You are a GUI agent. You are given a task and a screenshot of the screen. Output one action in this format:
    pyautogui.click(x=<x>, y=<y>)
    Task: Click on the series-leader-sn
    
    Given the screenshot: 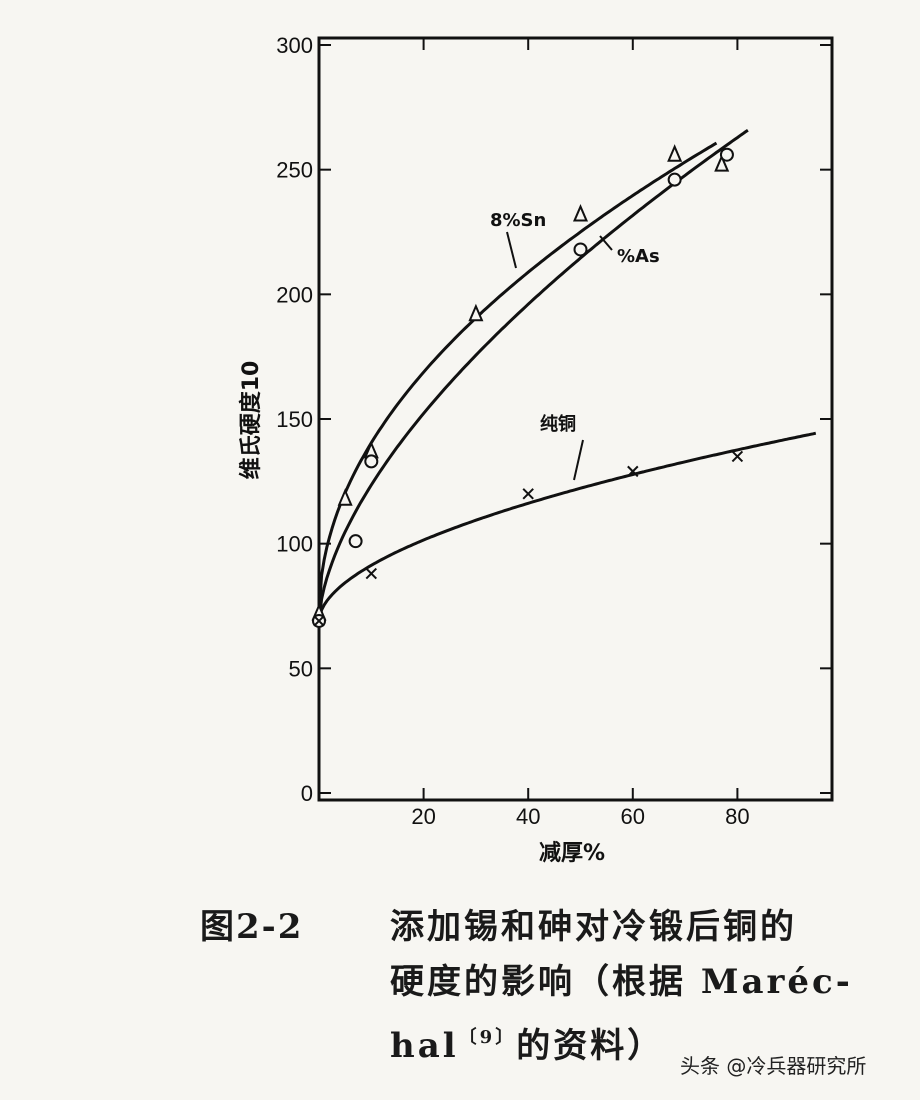 What is the action you would take?
    pyautogui.click(x=511, y=250)
    